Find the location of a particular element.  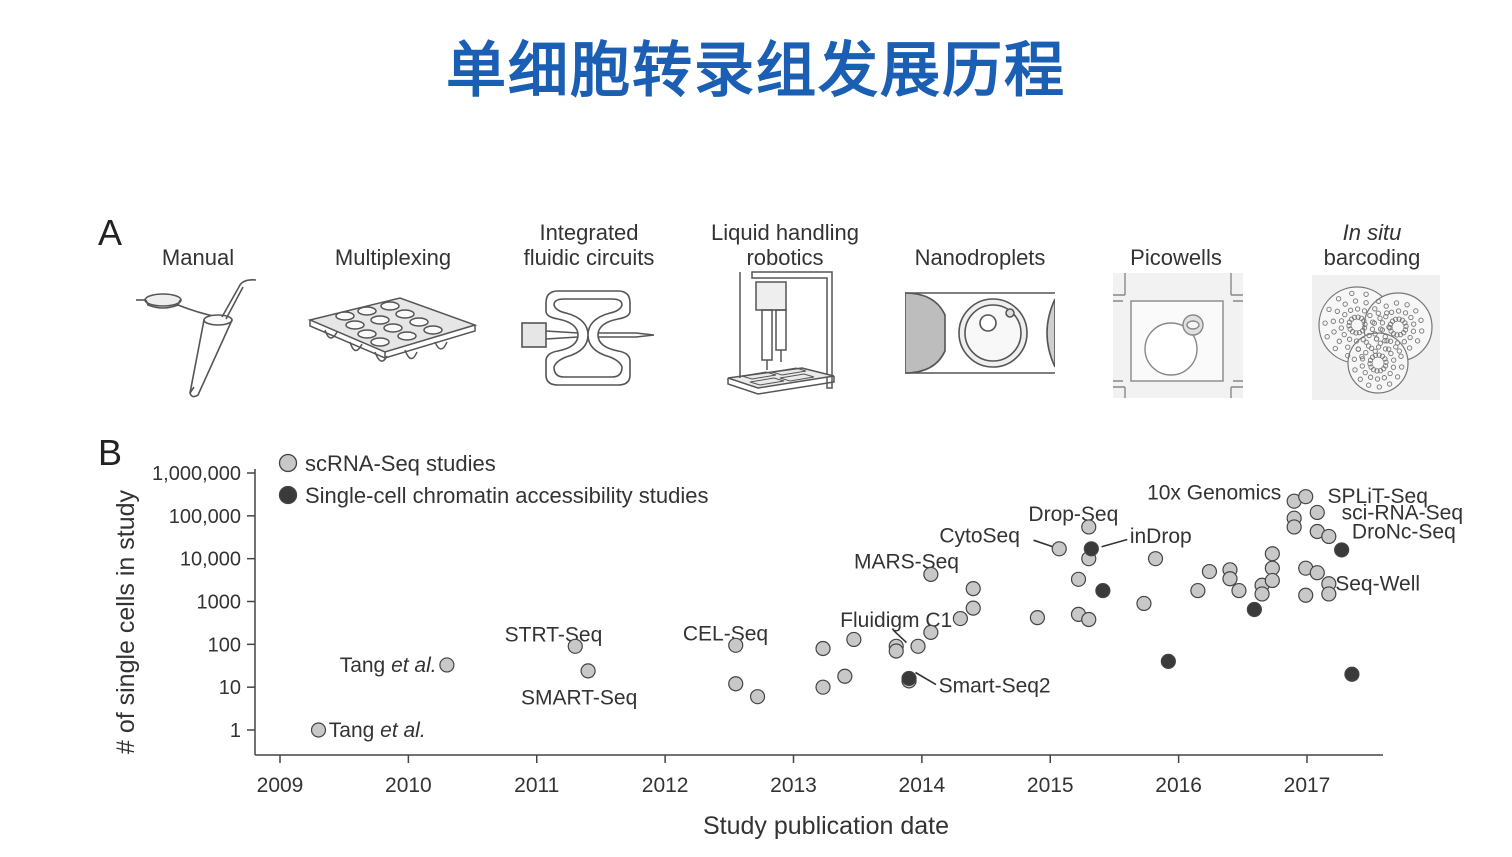

technique-label: Liquid handling robotics is located at coordinates (785, 245).